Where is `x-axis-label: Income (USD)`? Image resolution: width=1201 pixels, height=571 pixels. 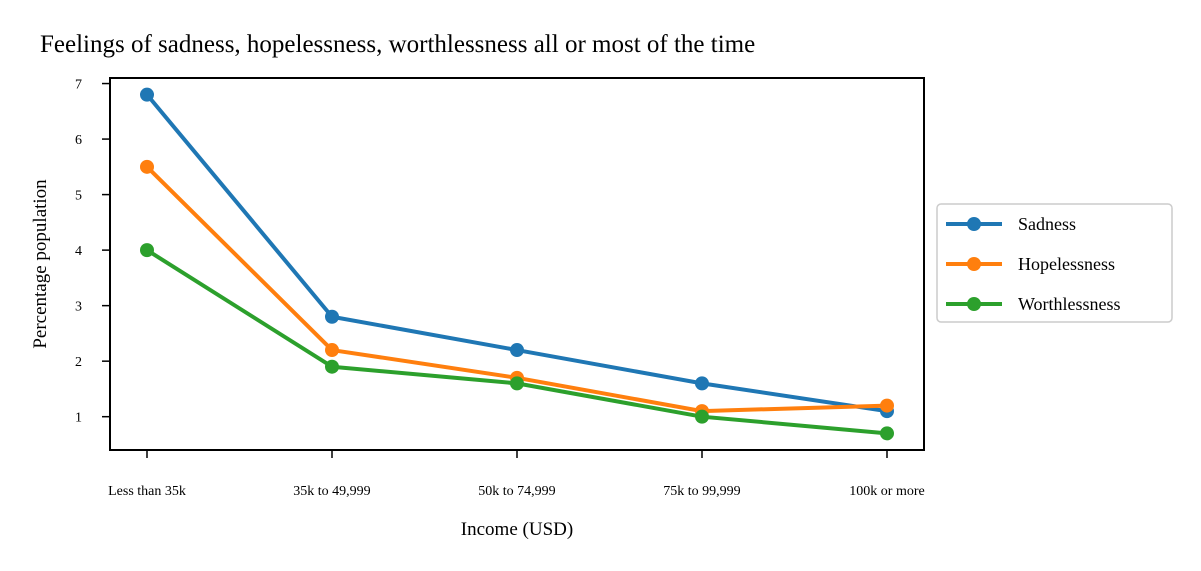
x-axis-label: Income (USD) is located at coordinates (517, 529).